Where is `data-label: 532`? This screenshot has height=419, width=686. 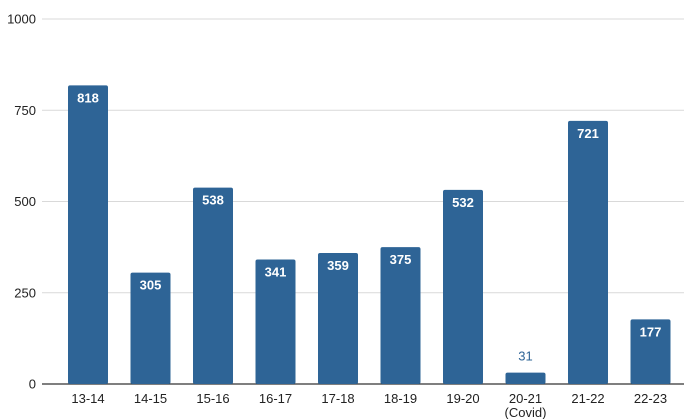
data-label: 532 is located at coordinates (463, 202).